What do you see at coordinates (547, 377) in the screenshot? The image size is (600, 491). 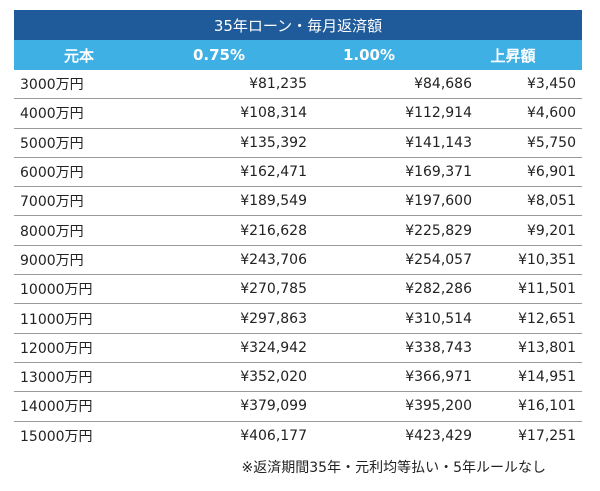 I see `cell-increase: ¥14,951` at bounding box center [547, 377].